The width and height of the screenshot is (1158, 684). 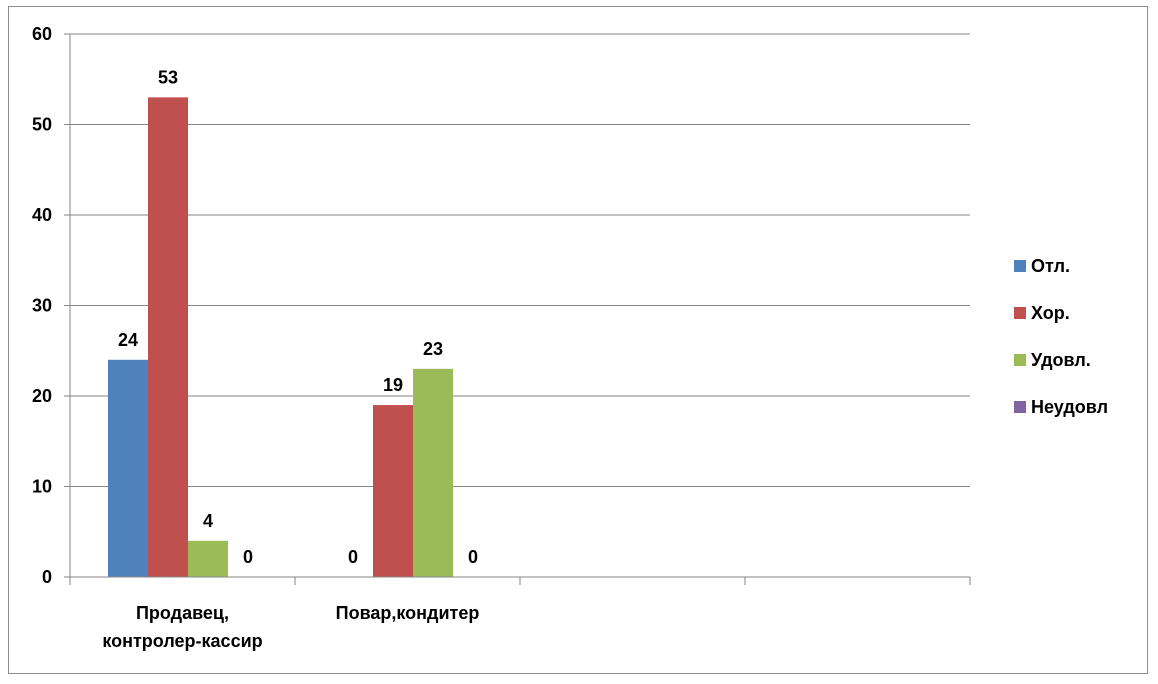 I want to click on y-tick-label: 60, so click(x=42, y=34).